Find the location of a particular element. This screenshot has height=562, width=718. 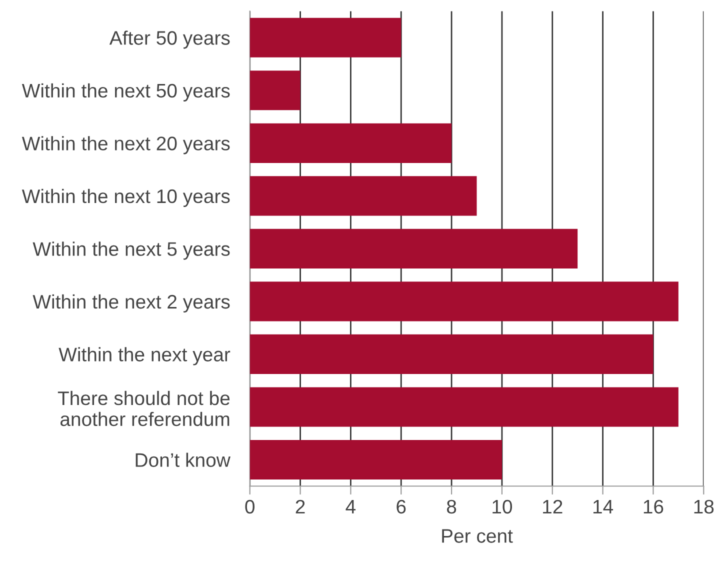

x-tick-label: 8 is located at coordinates (451, 507).